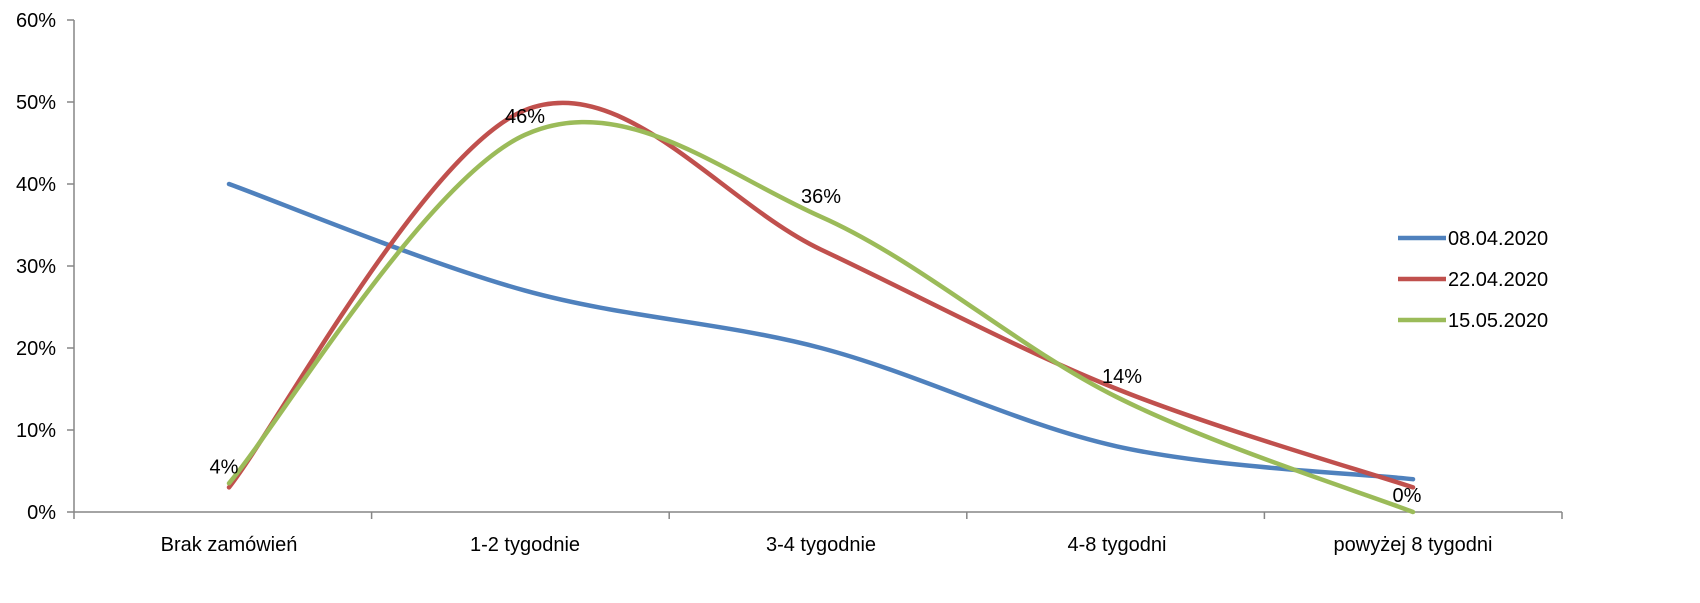 This screenshot has width=1700, height=603. Describe the element at coordinates (821, 545) in the screenshot. I see `x-tick-label: 3-4 tygodnie` at that location.